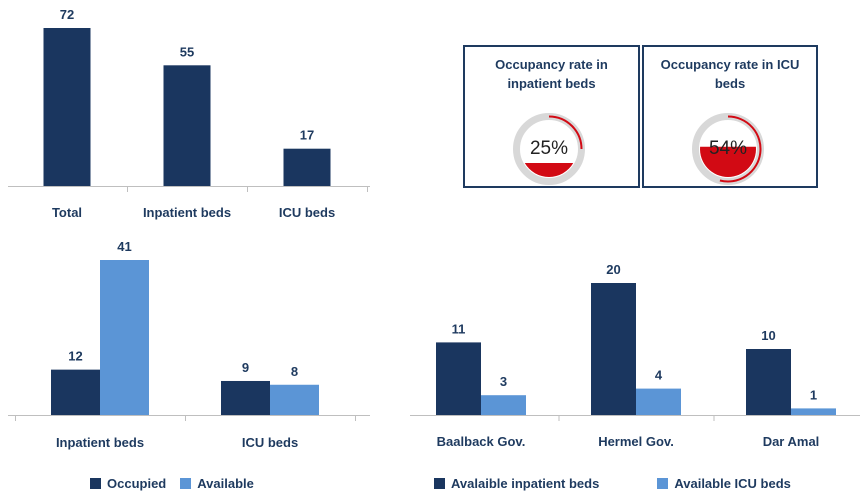 This screenshot has height=497, width=860. Describe the element at coordinates (525, 483) in the screenshot. I see `legend-label: Avalaible inpatient beds` at that location.